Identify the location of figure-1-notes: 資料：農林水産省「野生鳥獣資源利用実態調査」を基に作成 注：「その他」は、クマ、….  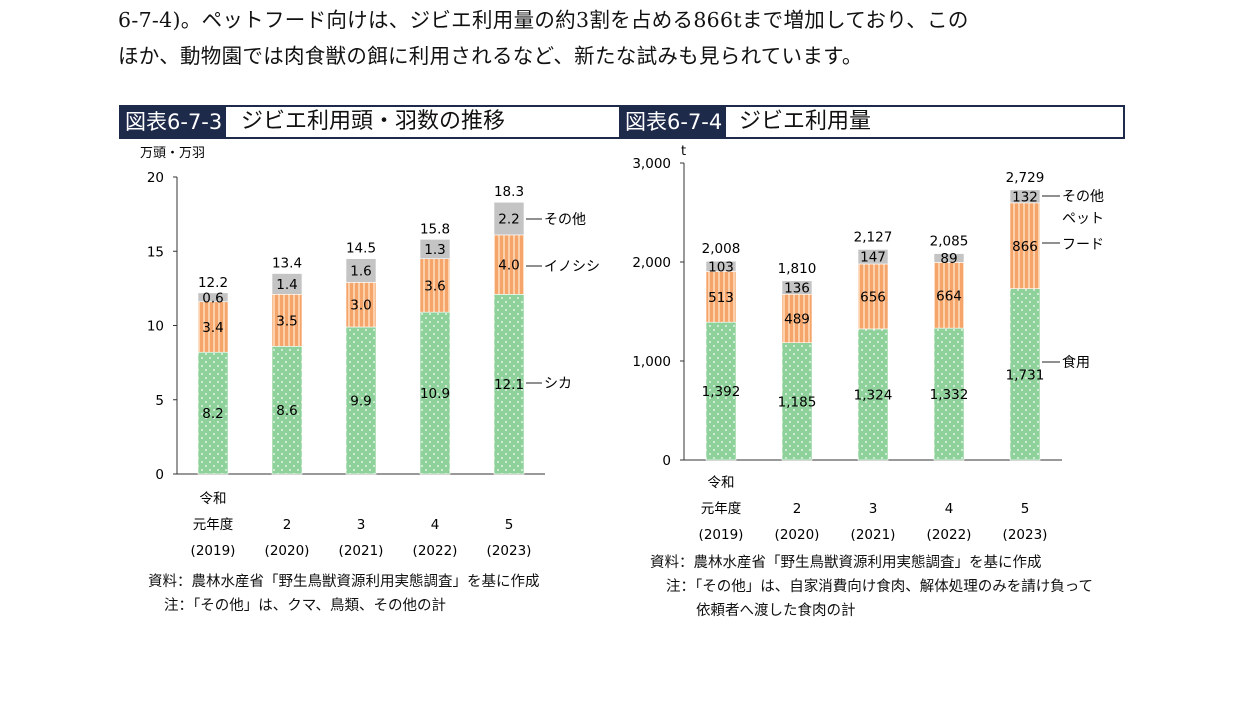
(344, 594).